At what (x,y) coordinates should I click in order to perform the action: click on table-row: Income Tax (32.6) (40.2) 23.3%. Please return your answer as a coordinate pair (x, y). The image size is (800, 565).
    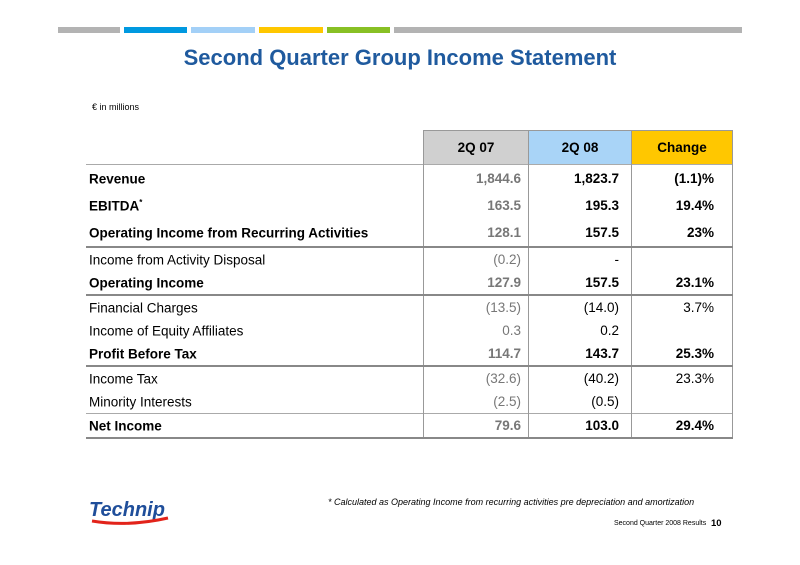
    Looking at the image, I should click on (409, 377).